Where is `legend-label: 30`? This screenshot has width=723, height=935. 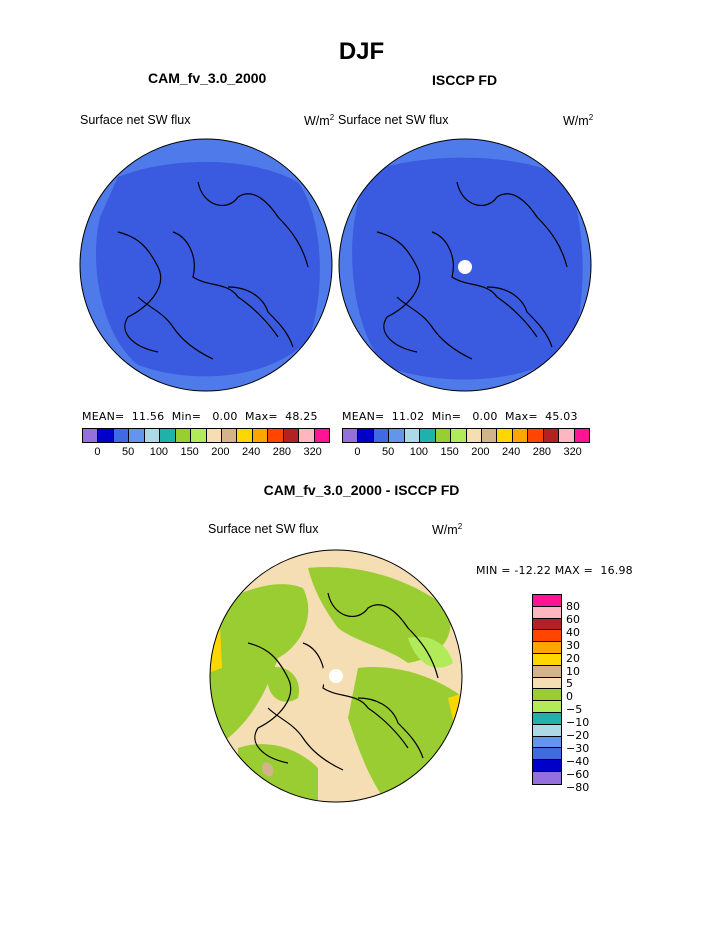 legend-label: 30 is located at coordinates (573, 645).